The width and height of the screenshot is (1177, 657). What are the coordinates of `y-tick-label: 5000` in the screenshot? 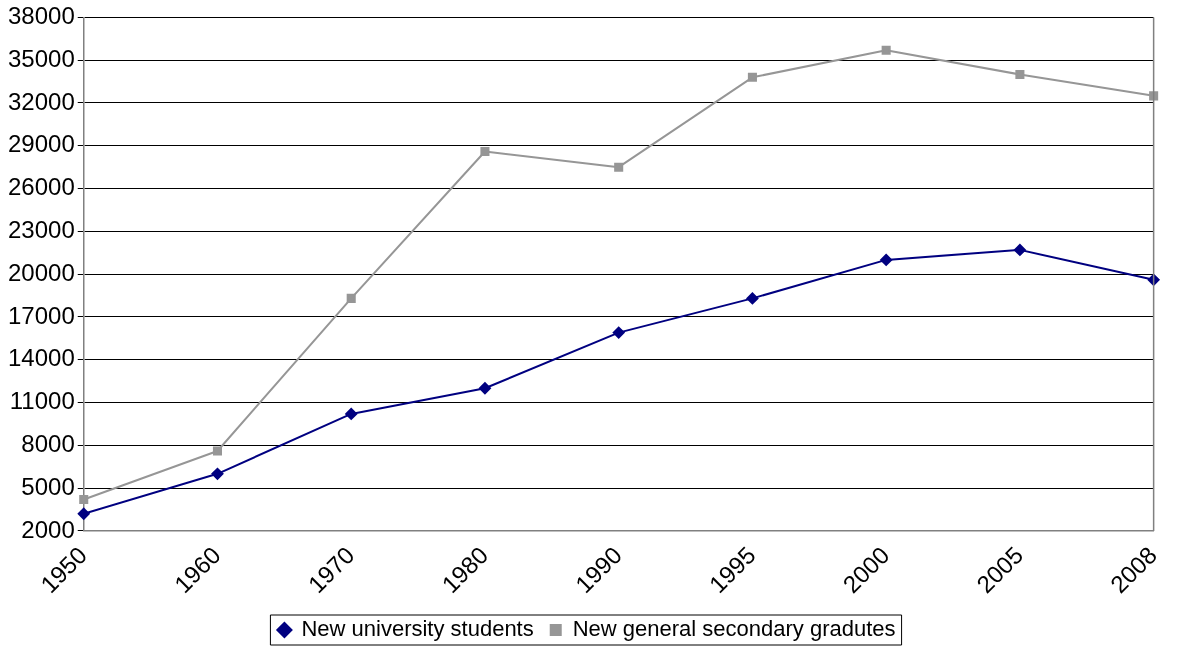 It's located at (48, 486).